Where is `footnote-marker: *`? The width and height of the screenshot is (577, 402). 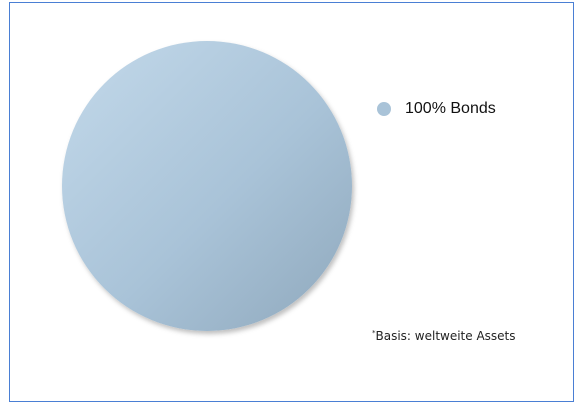
footnote-marker: * is located at coordinates (374, 333).